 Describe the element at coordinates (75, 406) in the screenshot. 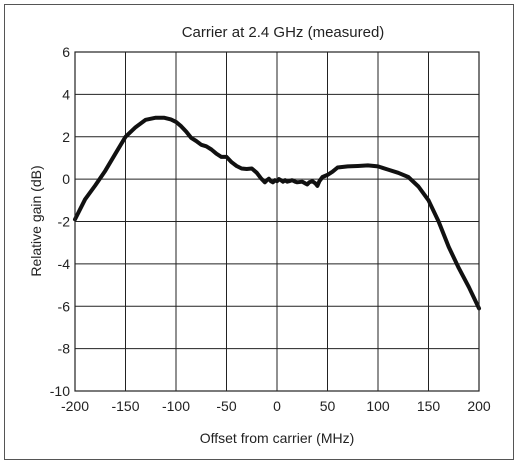

I see `x-tick-label: -200` at that location.